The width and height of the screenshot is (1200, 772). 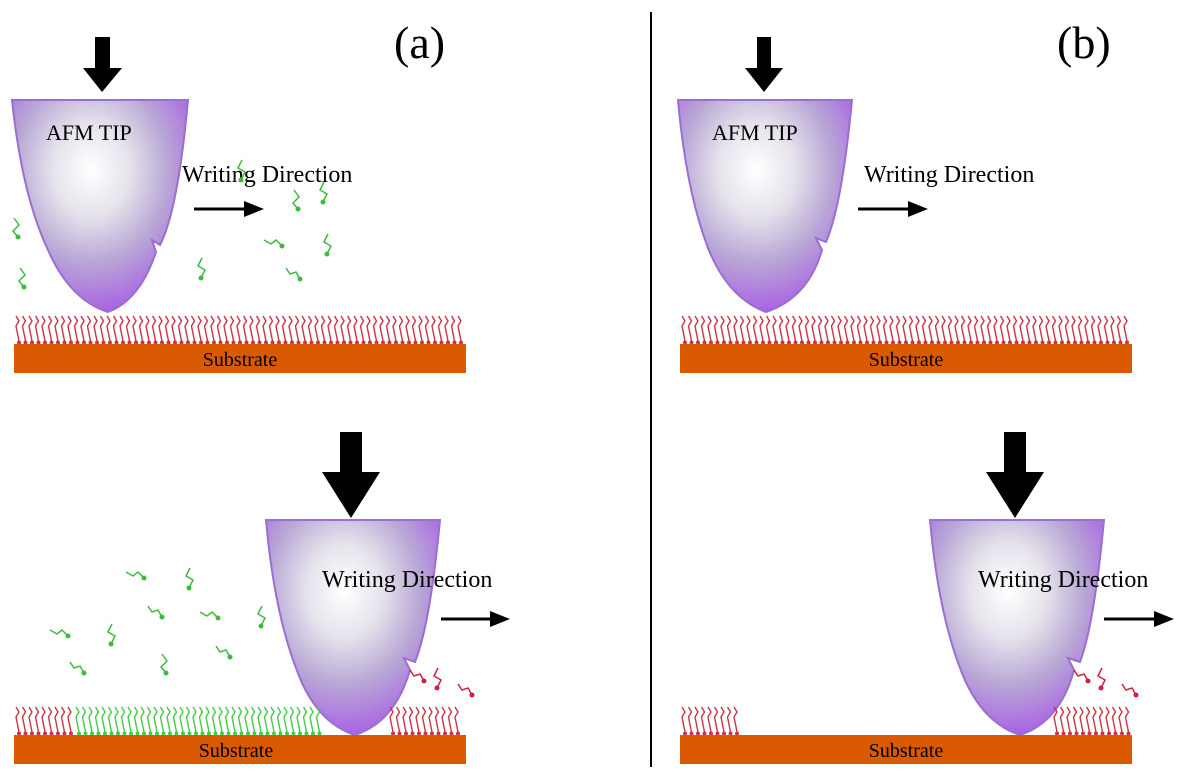 I want to click on pressure-arrow, so click(x=764, y=64).